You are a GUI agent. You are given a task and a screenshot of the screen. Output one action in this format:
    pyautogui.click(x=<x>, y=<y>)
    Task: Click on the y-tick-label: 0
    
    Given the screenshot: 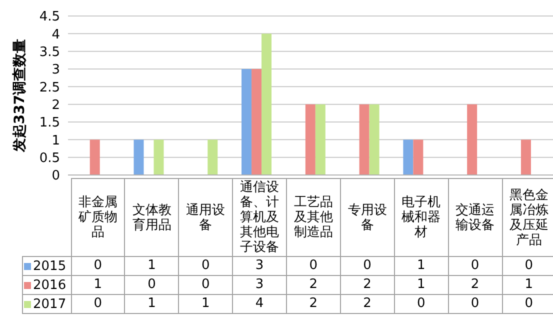 What is the action you would take?
    pyautogui.click(x=56, y=176)
    